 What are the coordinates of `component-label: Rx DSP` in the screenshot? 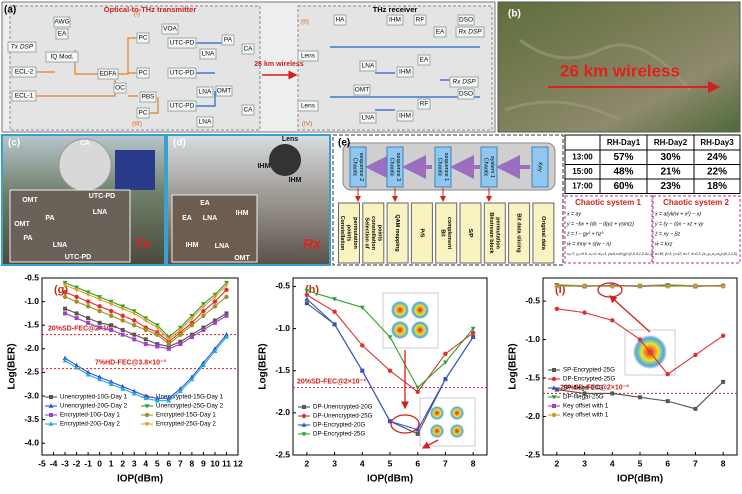 It's located at (464, 82).